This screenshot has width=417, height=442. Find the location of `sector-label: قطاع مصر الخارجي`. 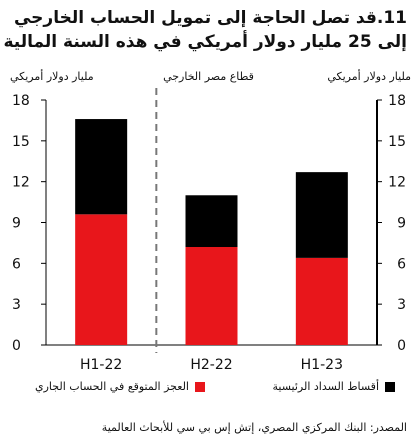

sector-label: قطاع مصر الخارجي is located at coordinates (208, 76).